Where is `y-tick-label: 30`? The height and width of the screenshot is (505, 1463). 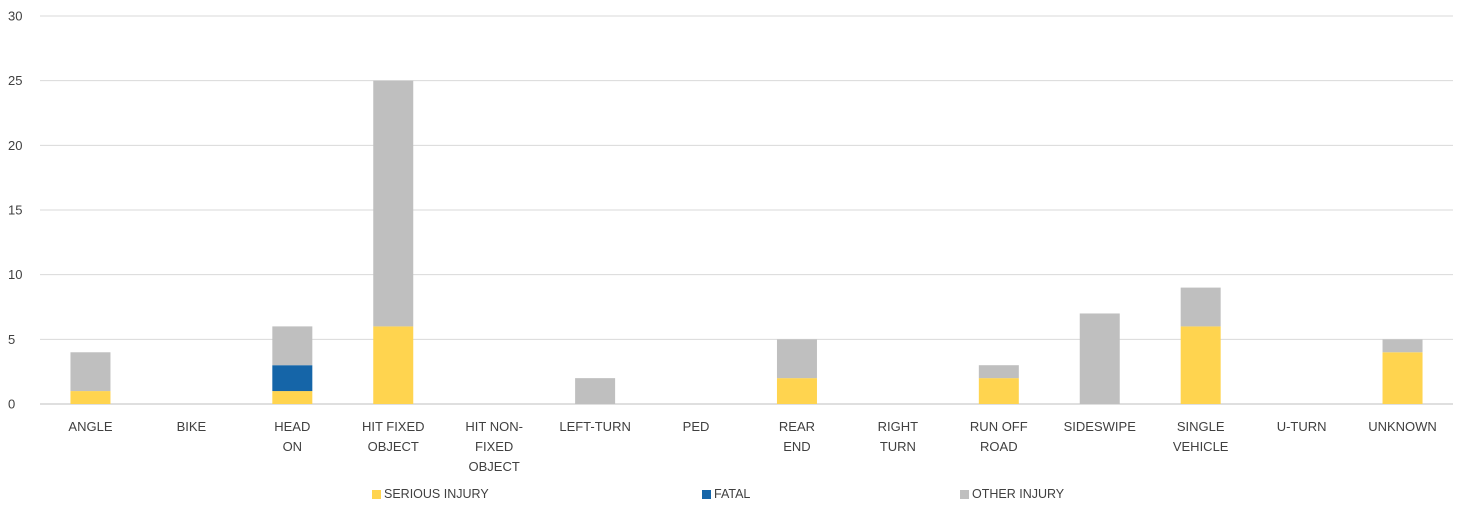 y-tick-label: 30 is located at coordinates (15, 16).